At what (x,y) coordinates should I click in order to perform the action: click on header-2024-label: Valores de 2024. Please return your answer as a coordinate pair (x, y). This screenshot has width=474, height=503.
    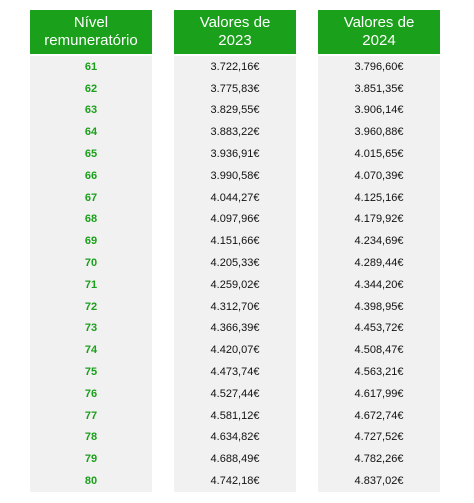
    Looking at the image, I should click on (379, 31).